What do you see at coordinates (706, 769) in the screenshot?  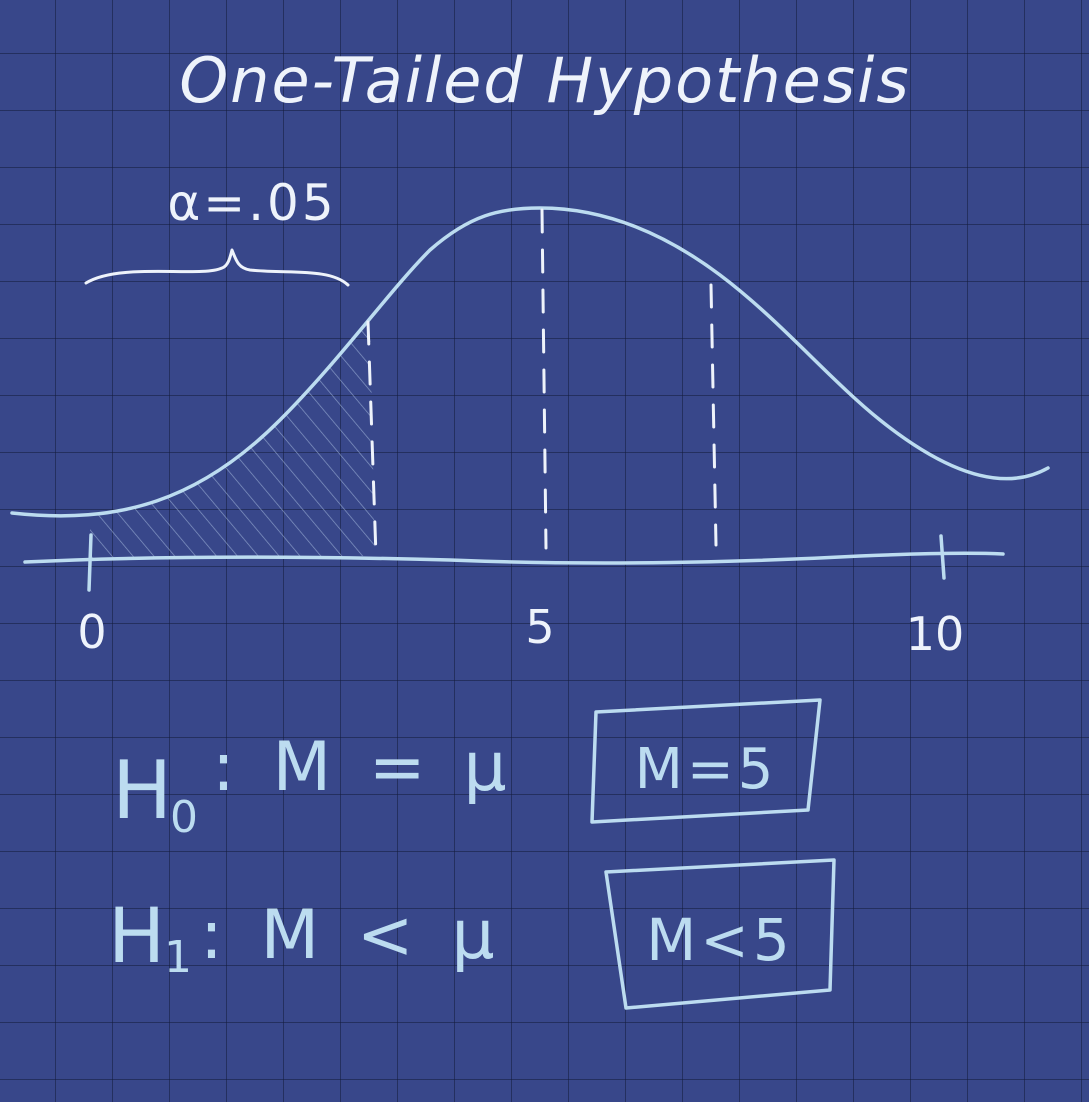 I see `h0-boxed-value: M=5` at bounding box center [706, 769].